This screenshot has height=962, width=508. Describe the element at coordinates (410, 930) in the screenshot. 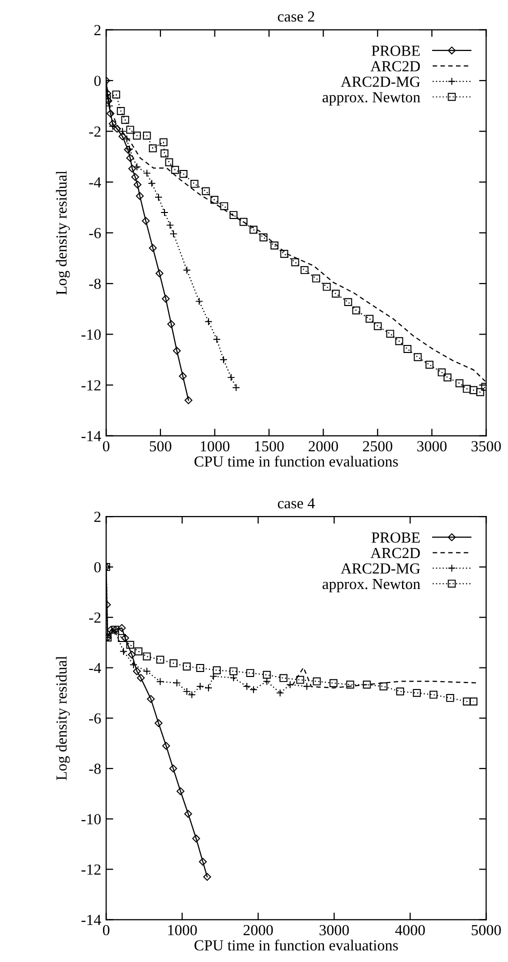

I see `x-tick-label: 4000` at that location.